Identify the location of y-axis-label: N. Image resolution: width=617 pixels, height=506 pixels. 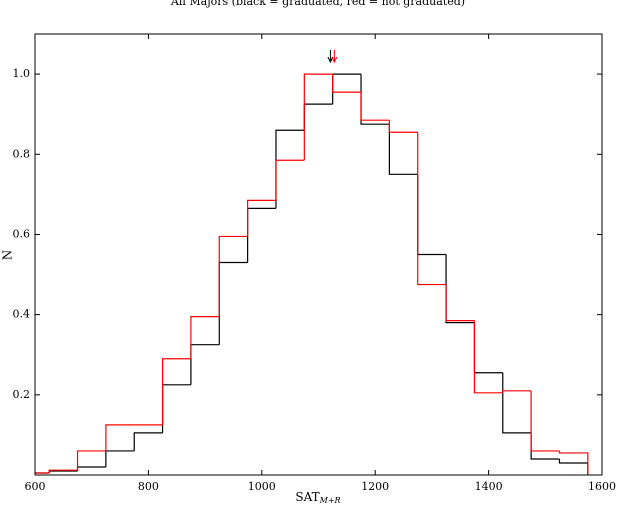
(8, 255).